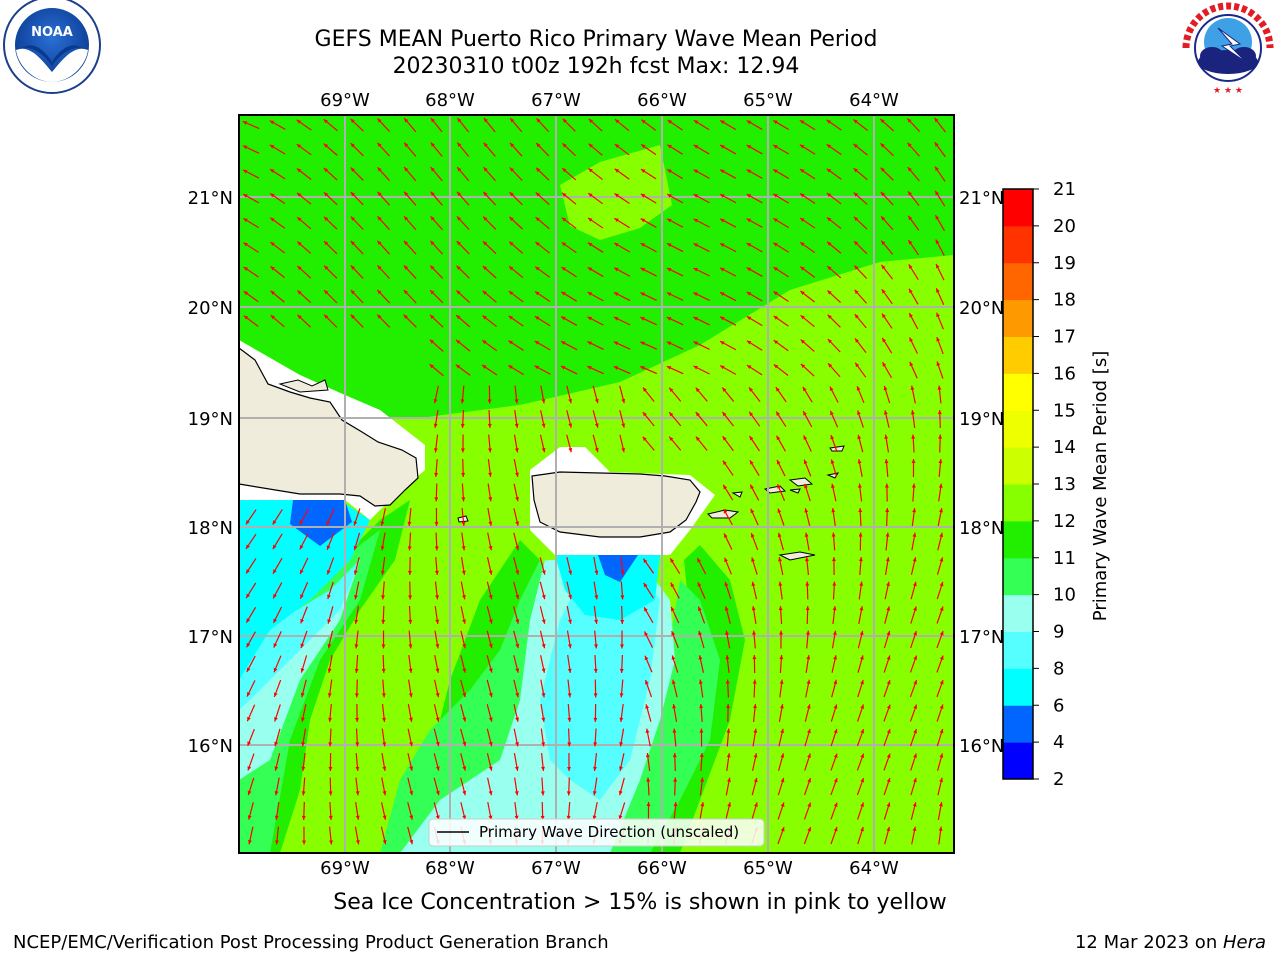  What do you see at coordinates (981, 637) in the screenshot?
I see `lat-label-right: 17°N` at bounding box center [981, 637].